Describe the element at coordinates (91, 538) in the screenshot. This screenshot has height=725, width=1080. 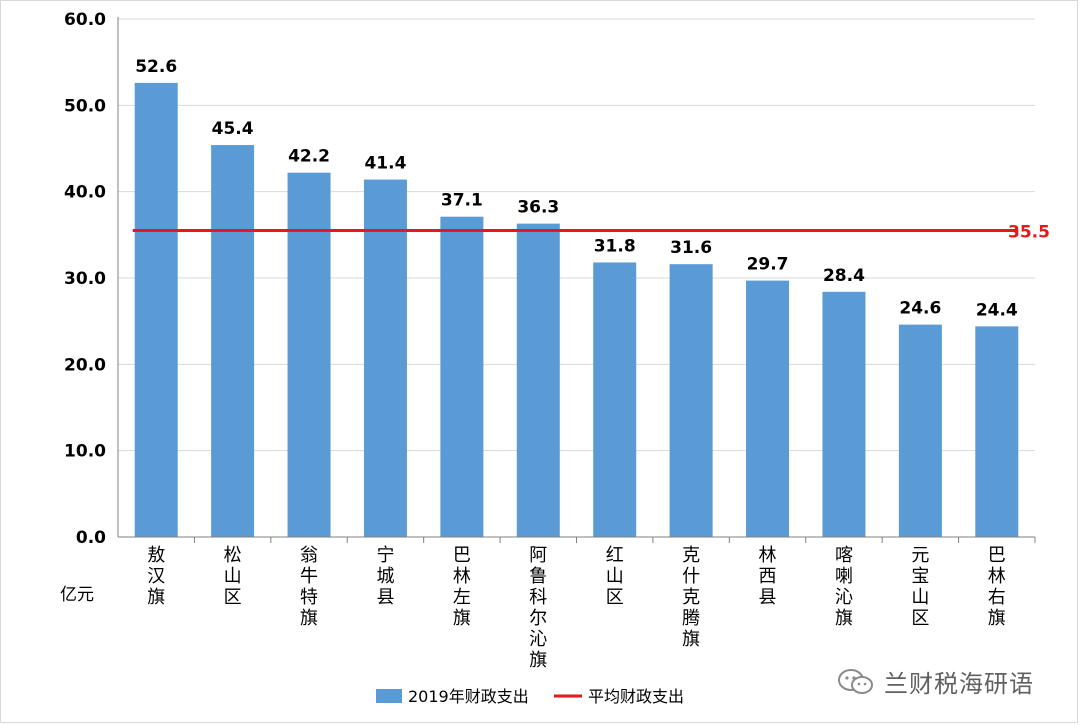
I see `y-tick-label: 0.0` at that location.